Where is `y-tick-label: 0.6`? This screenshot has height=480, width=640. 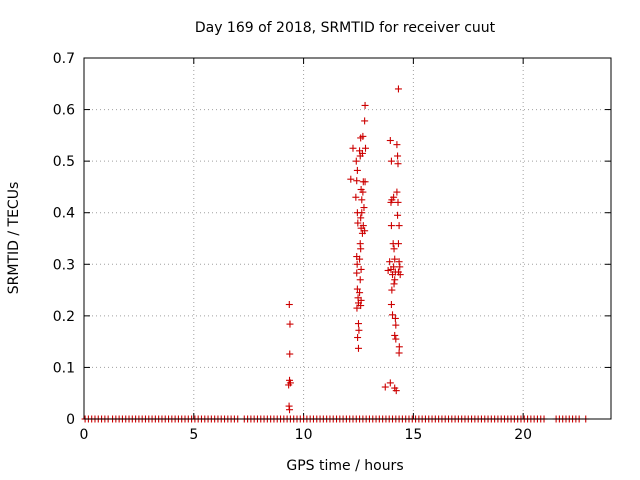 y-tick-label: 0.6 is located at coordinates (64, 111).